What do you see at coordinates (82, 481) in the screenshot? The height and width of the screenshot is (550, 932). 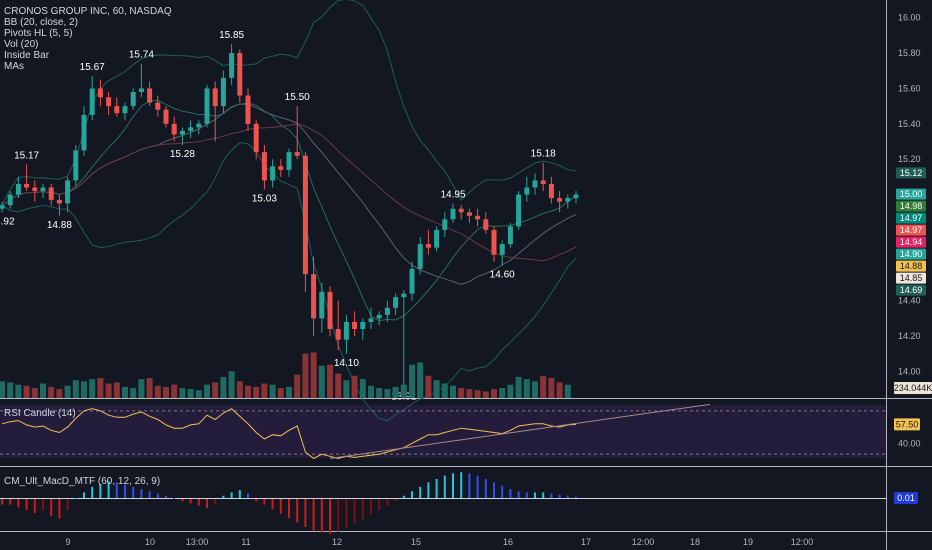 I see `macd-pane-label: CM_Ult_MacD_MTF (60, 12, 26, 9)` at bounding box center [82, 481].